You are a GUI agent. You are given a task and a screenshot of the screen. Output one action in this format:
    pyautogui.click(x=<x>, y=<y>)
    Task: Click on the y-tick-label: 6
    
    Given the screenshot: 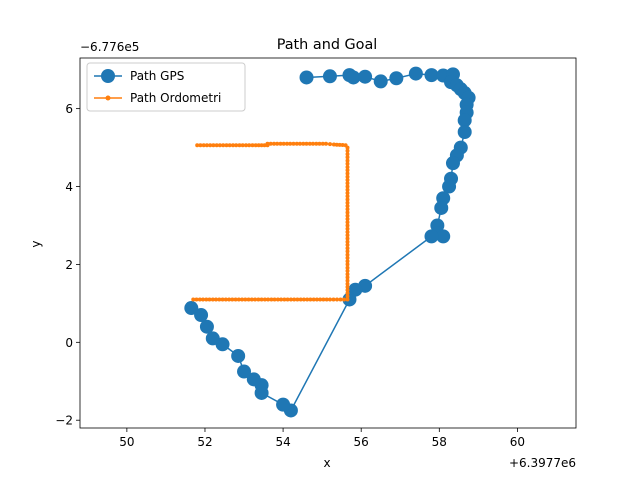 What is the action you would take?
    pyautogui.click(x=69, y=109)
    